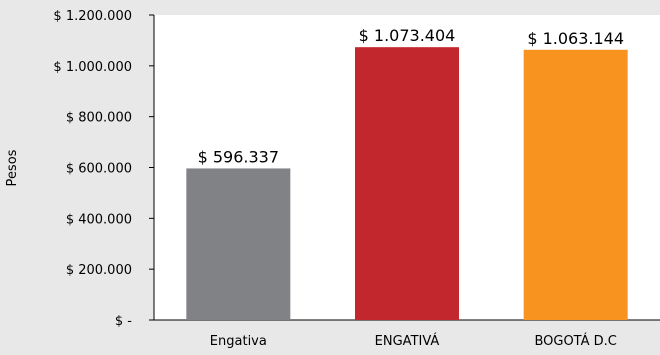 The width and height of the screenshot is (660, 355). I want to click on x-axis-ticks: Engativa ENGATIVÁ BOGOTÁ D.C, so click(413, 341).